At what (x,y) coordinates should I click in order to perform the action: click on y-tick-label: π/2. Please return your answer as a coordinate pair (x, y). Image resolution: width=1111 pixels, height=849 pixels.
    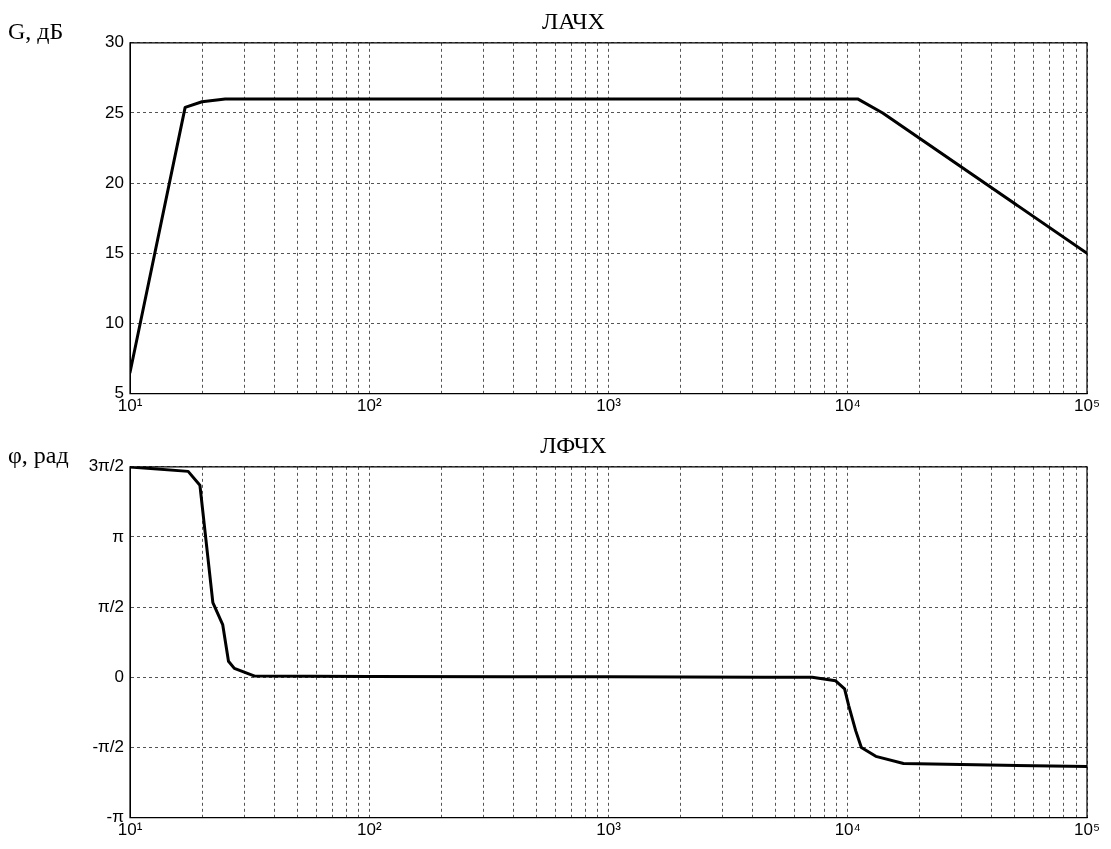
    Looking at the image, I should click on (111, 606).